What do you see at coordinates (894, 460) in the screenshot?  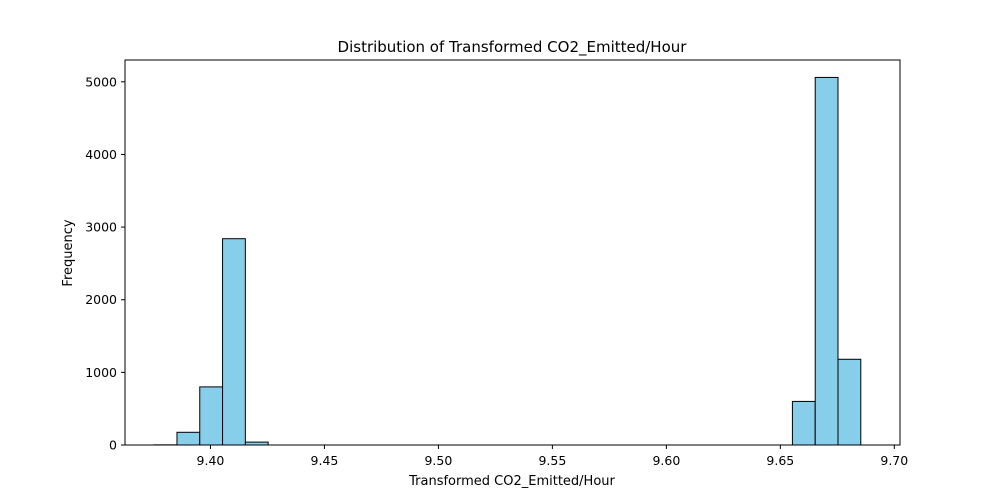 I see `x-tick-label: 9.70` at bounding box center [894, 460].